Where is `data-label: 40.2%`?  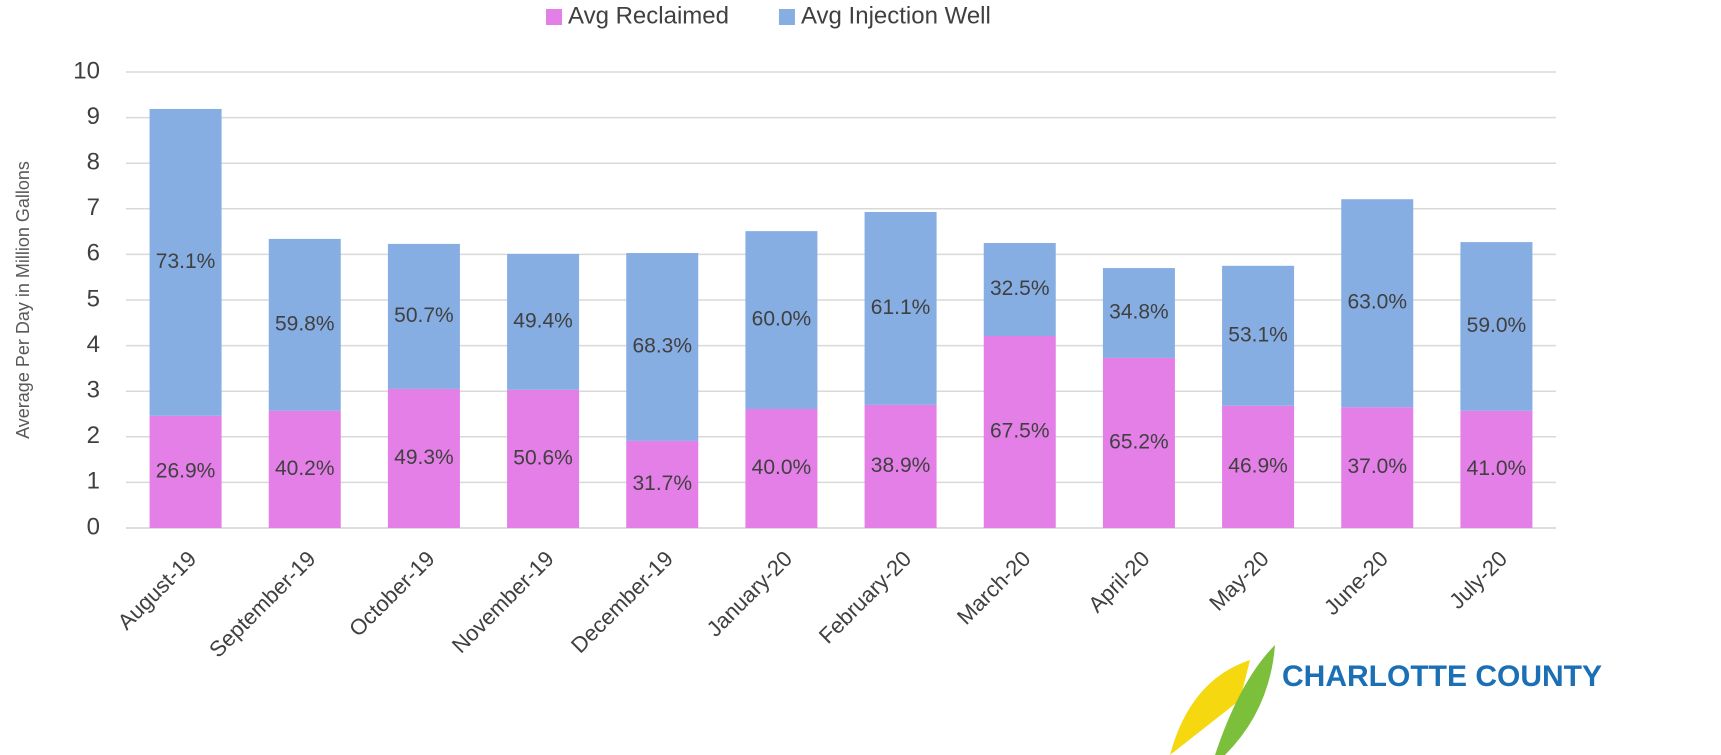
data-label: 40.2% is located at coordinates (305, 468).